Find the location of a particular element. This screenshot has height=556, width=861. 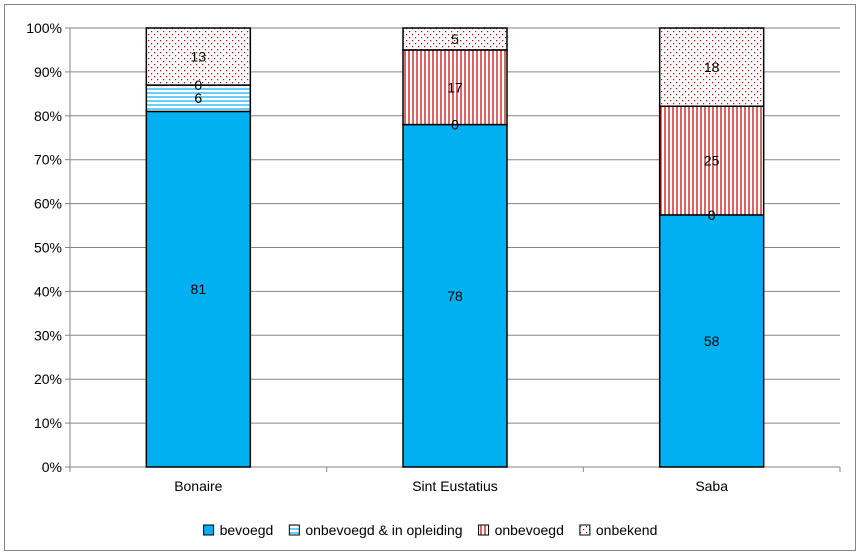

x-tick-label: Bonaire is located at coordinates (198, 486).